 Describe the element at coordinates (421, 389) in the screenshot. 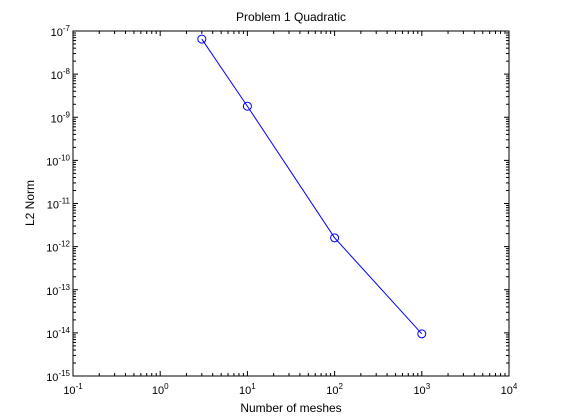

I see `x-tick-label: 10³` at that location.